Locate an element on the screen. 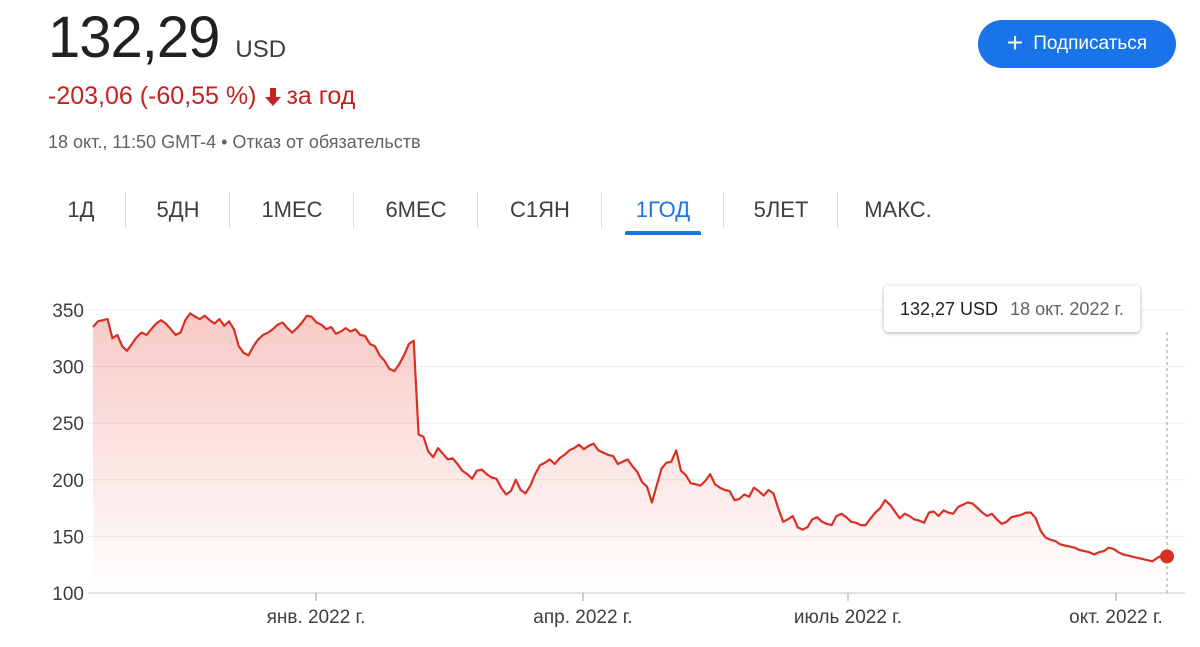 Image resolution: width=1200 pixels, height=647 pixels. tab-5d: 5ДН is located at coordinates (178, 212).